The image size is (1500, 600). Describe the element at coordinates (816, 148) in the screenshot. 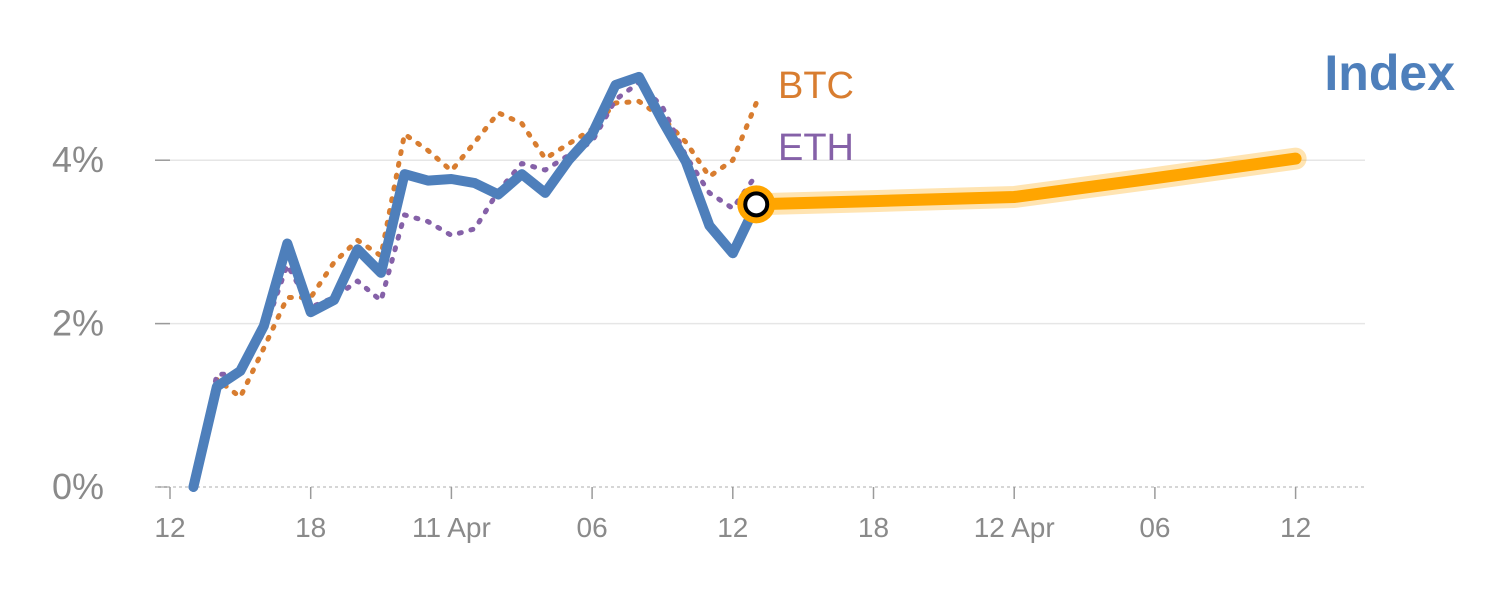

I see `series-label-eth: ETH` at that location.